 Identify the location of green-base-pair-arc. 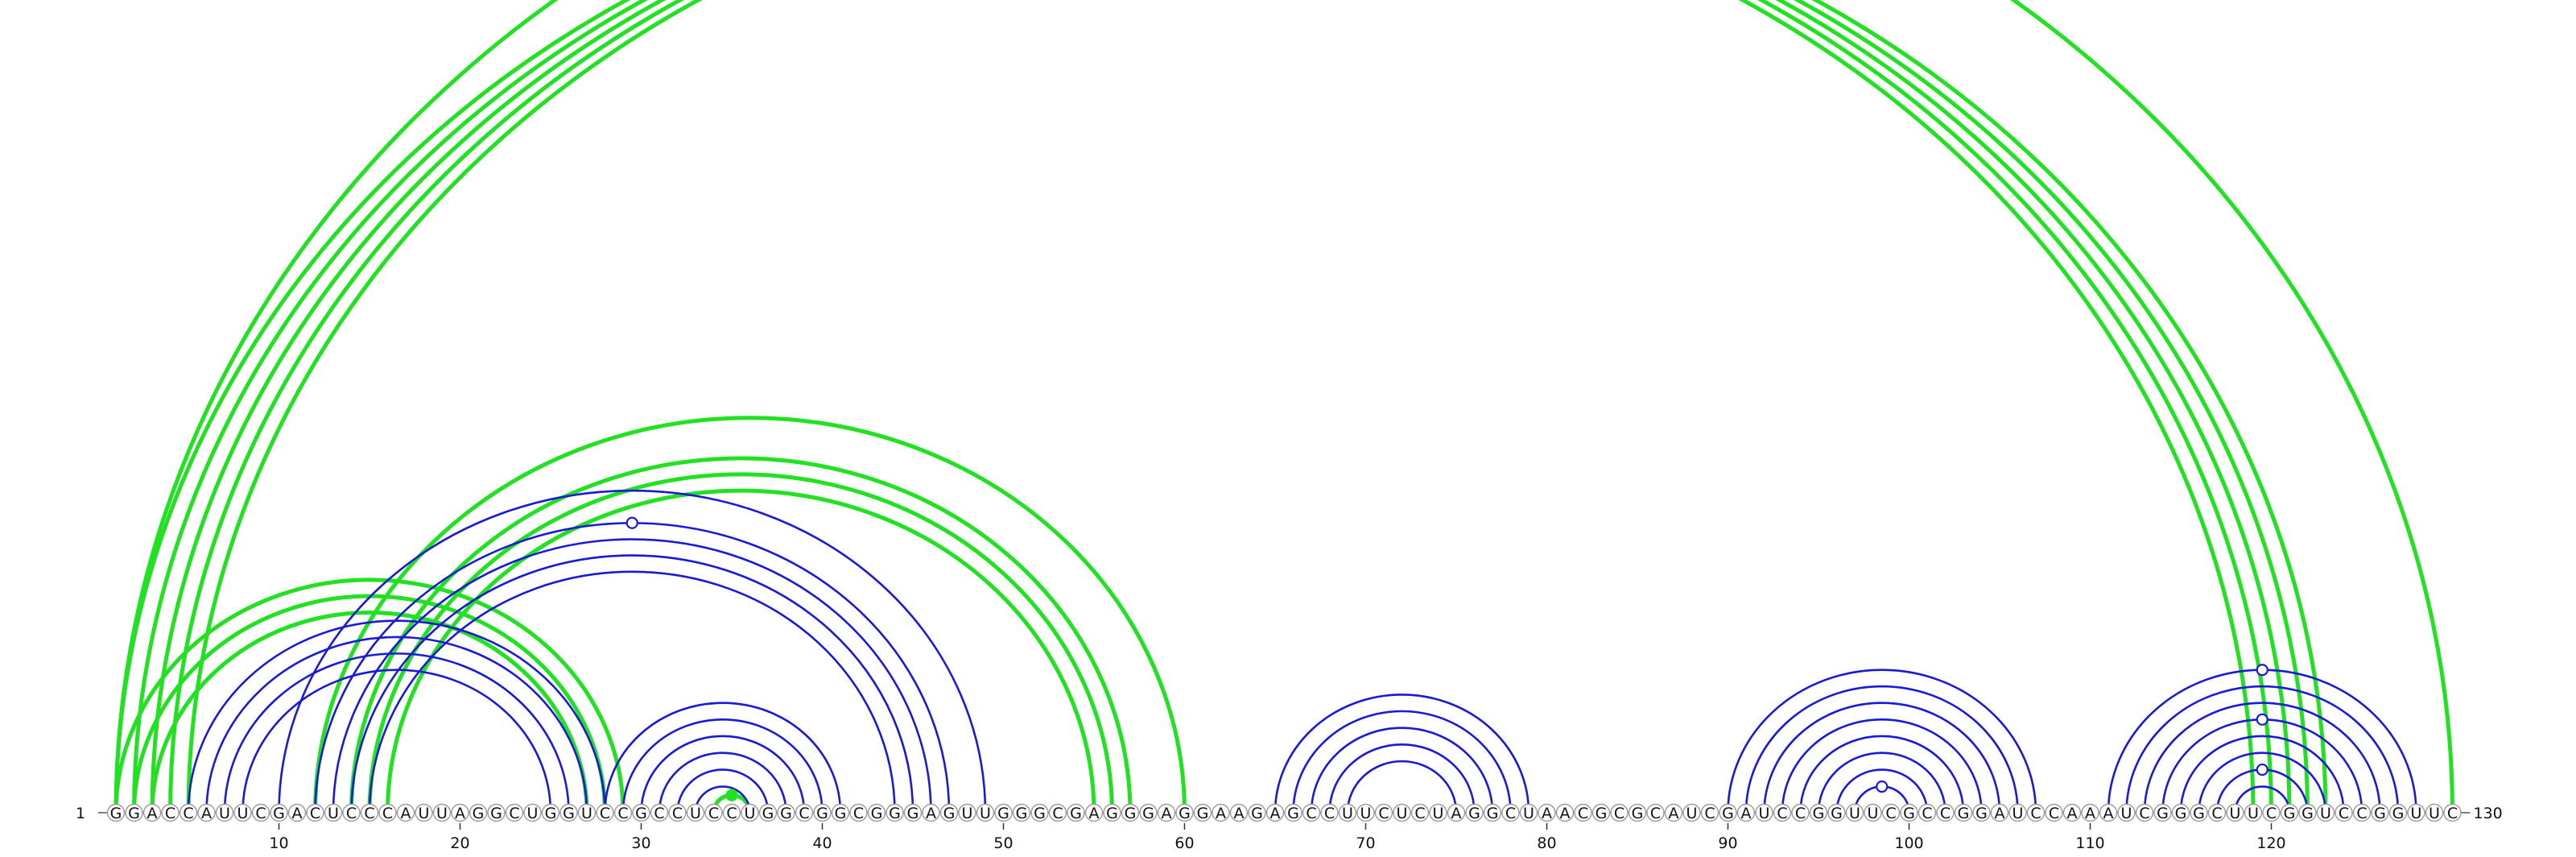
(369, 696).